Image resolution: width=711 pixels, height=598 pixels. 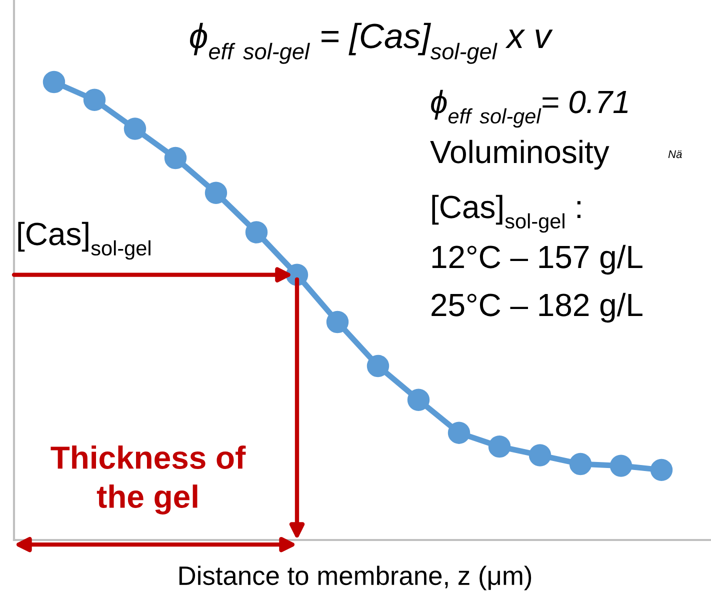 I want to click on annotation: Voluminosity, so click(x=520, y=155).